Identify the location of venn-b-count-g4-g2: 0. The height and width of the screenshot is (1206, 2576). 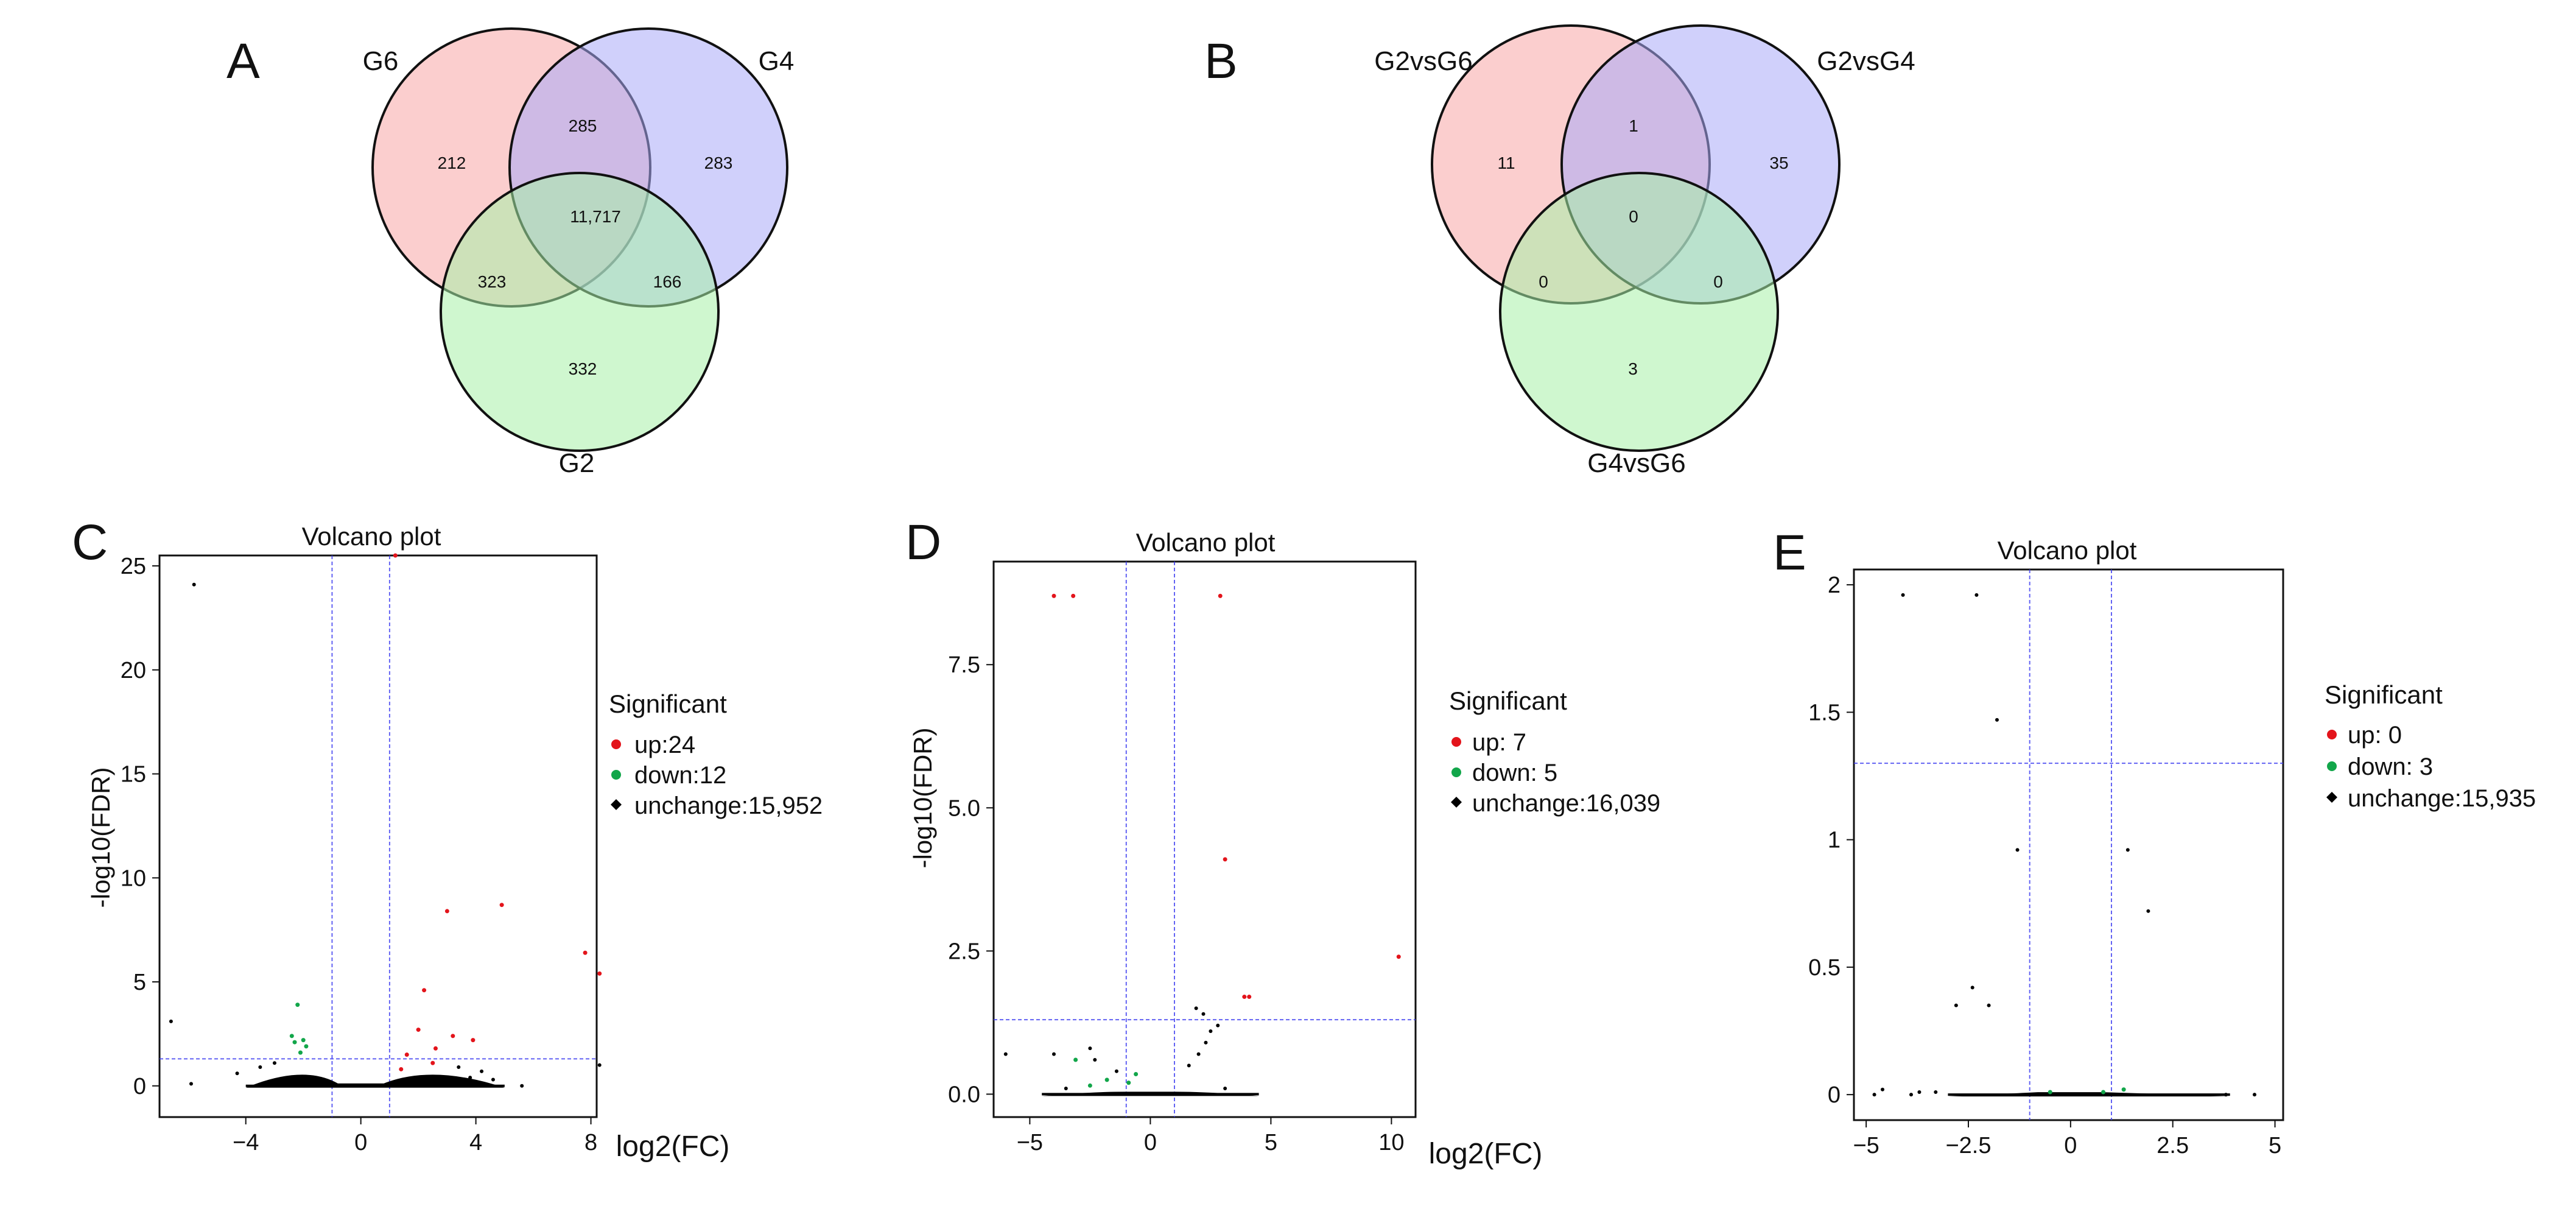
(1718, 281).